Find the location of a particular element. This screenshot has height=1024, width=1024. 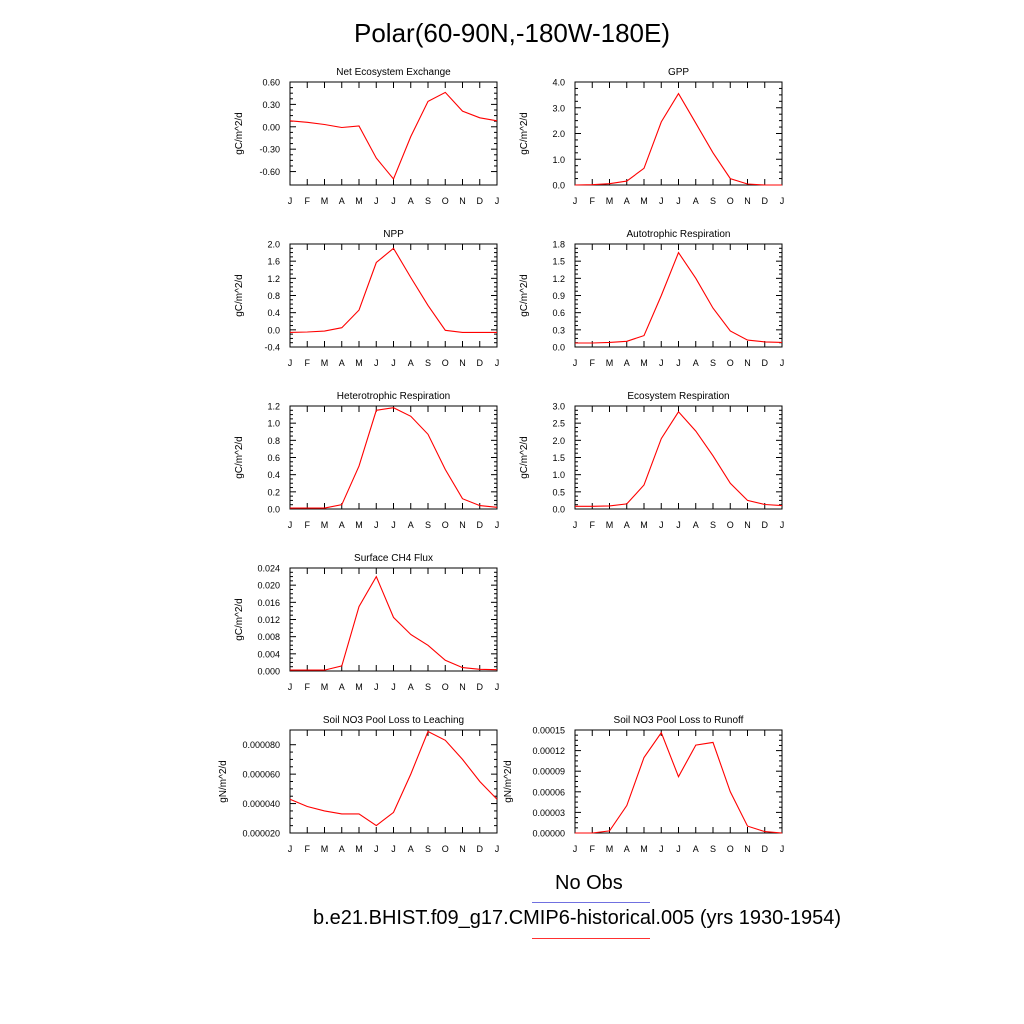

y-tick-label: 1.8 is located at coordinates (558, 245).